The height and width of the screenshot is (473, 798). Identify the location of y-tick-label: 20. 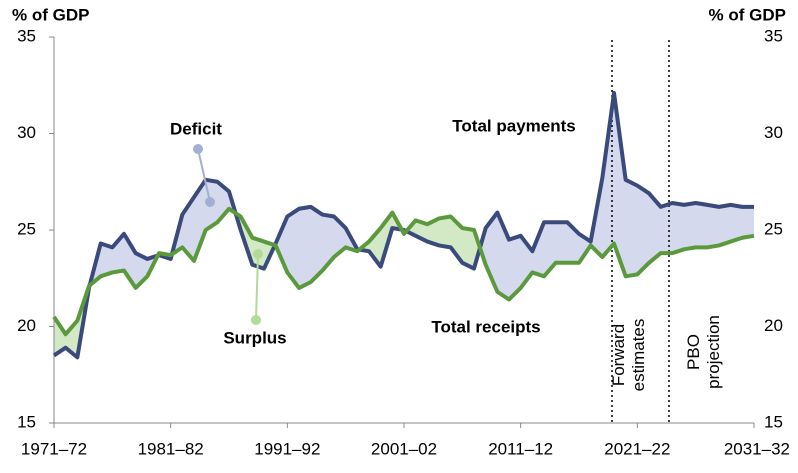
(26, 325).